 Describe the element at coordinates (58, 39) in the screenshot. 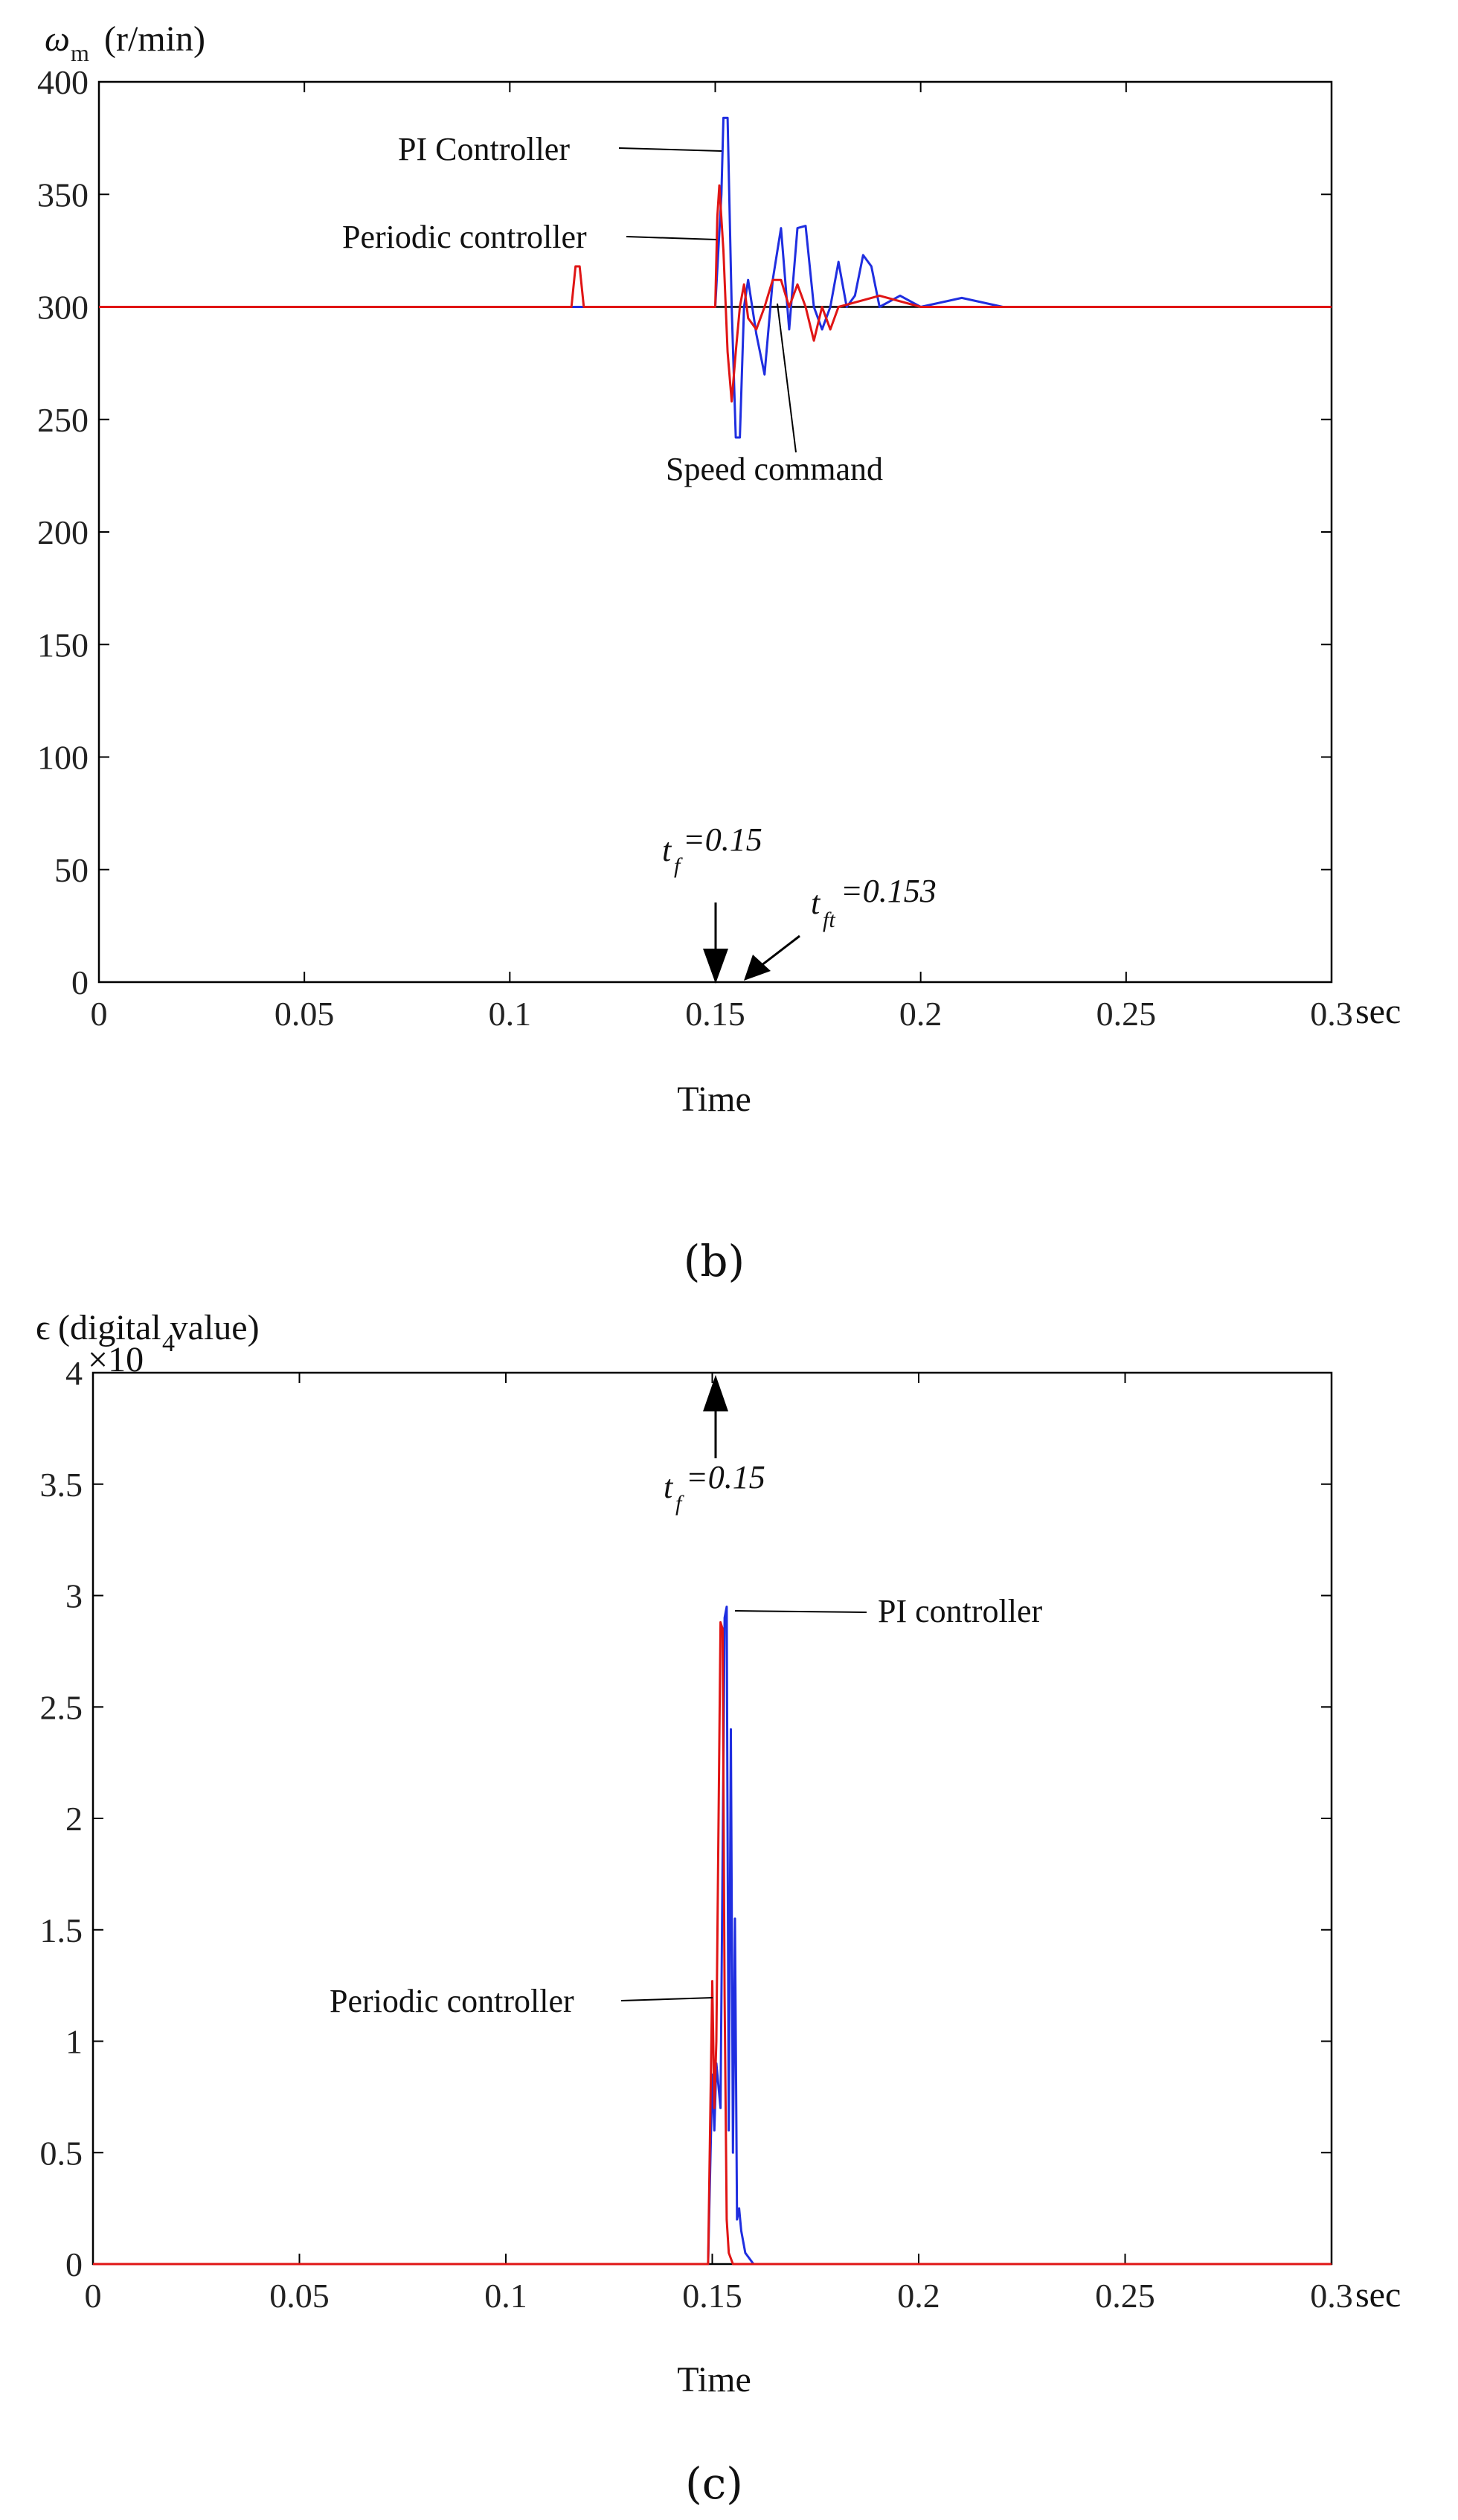

I see `b-ylabel-symbol: ω` at that location.